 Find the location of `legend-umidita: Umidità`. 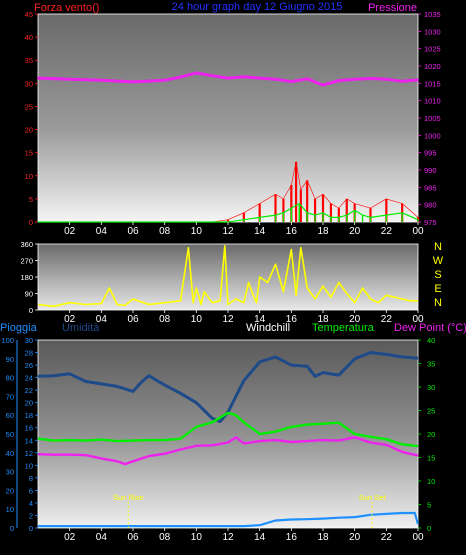

legend-umidita: Umidità is located at coordinates (81, 328).